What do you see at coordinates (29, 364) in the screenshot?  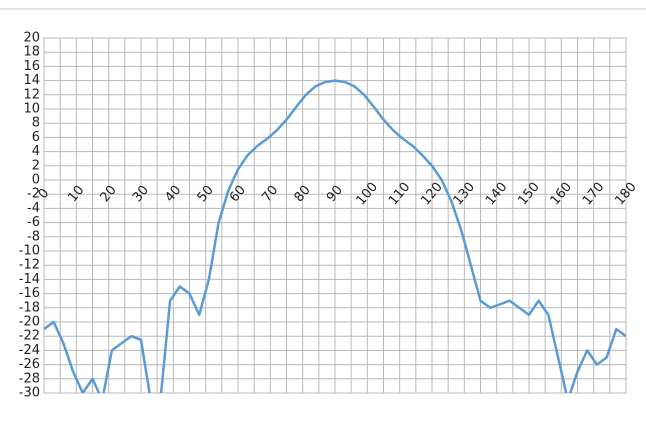 I see `y-tick-label: -26` at bounding box center [29, 364].